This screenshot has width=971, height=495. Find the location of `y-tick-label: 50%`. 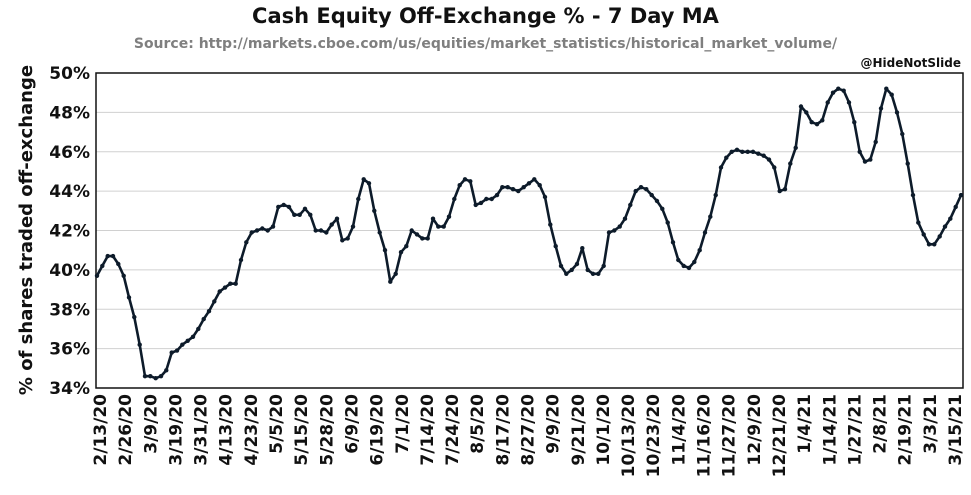

y-tick-label: 50% is located at coordinates (69, 74).